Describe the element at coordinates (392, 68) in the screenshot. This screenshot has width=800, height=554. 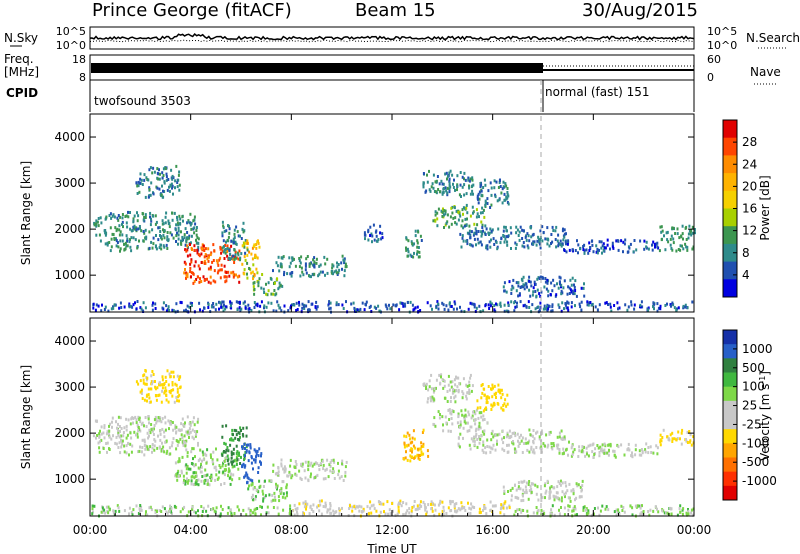
I see `freq-trace` at that location.